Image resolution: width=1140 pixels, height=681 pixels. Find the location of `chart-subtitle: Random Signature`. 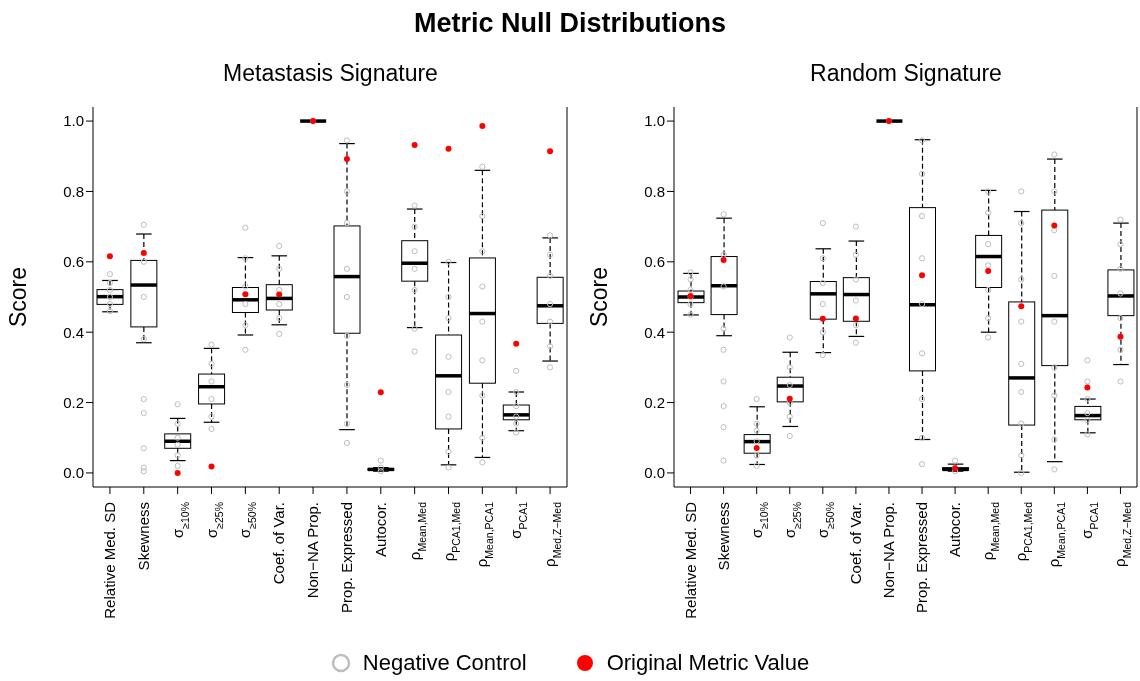

chart-subtitle: Random Signature is located at coordinates (906, 73).